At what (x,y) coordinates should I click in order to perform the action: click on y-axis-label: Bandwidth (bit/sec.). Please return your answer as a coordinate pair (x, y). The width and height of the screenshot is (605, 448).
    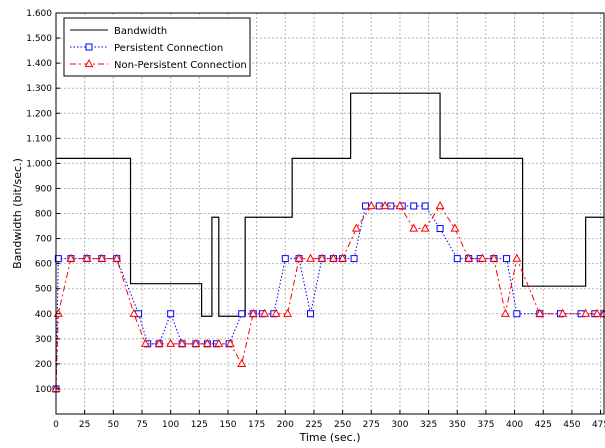
    Looking at the image, I should click on (17, 213).